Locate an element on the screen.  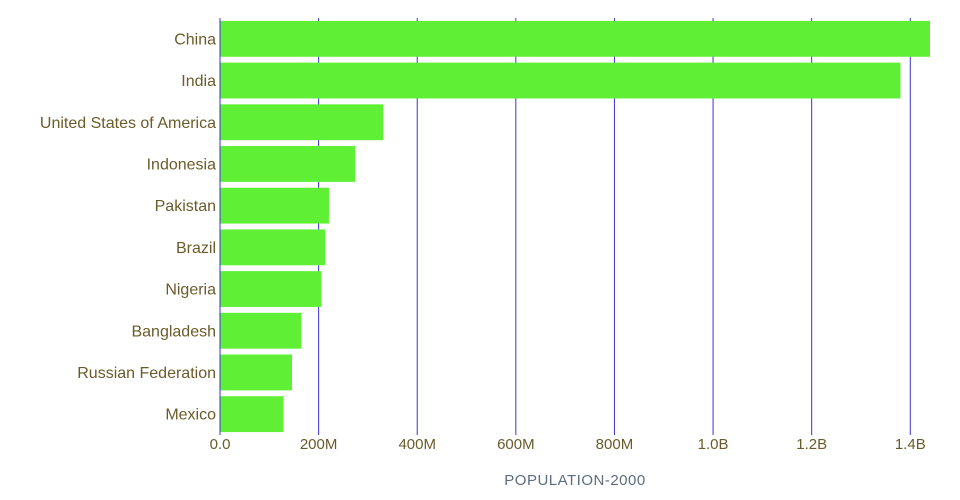
category-label: Bangladesh is located at coordinates (173, 331).